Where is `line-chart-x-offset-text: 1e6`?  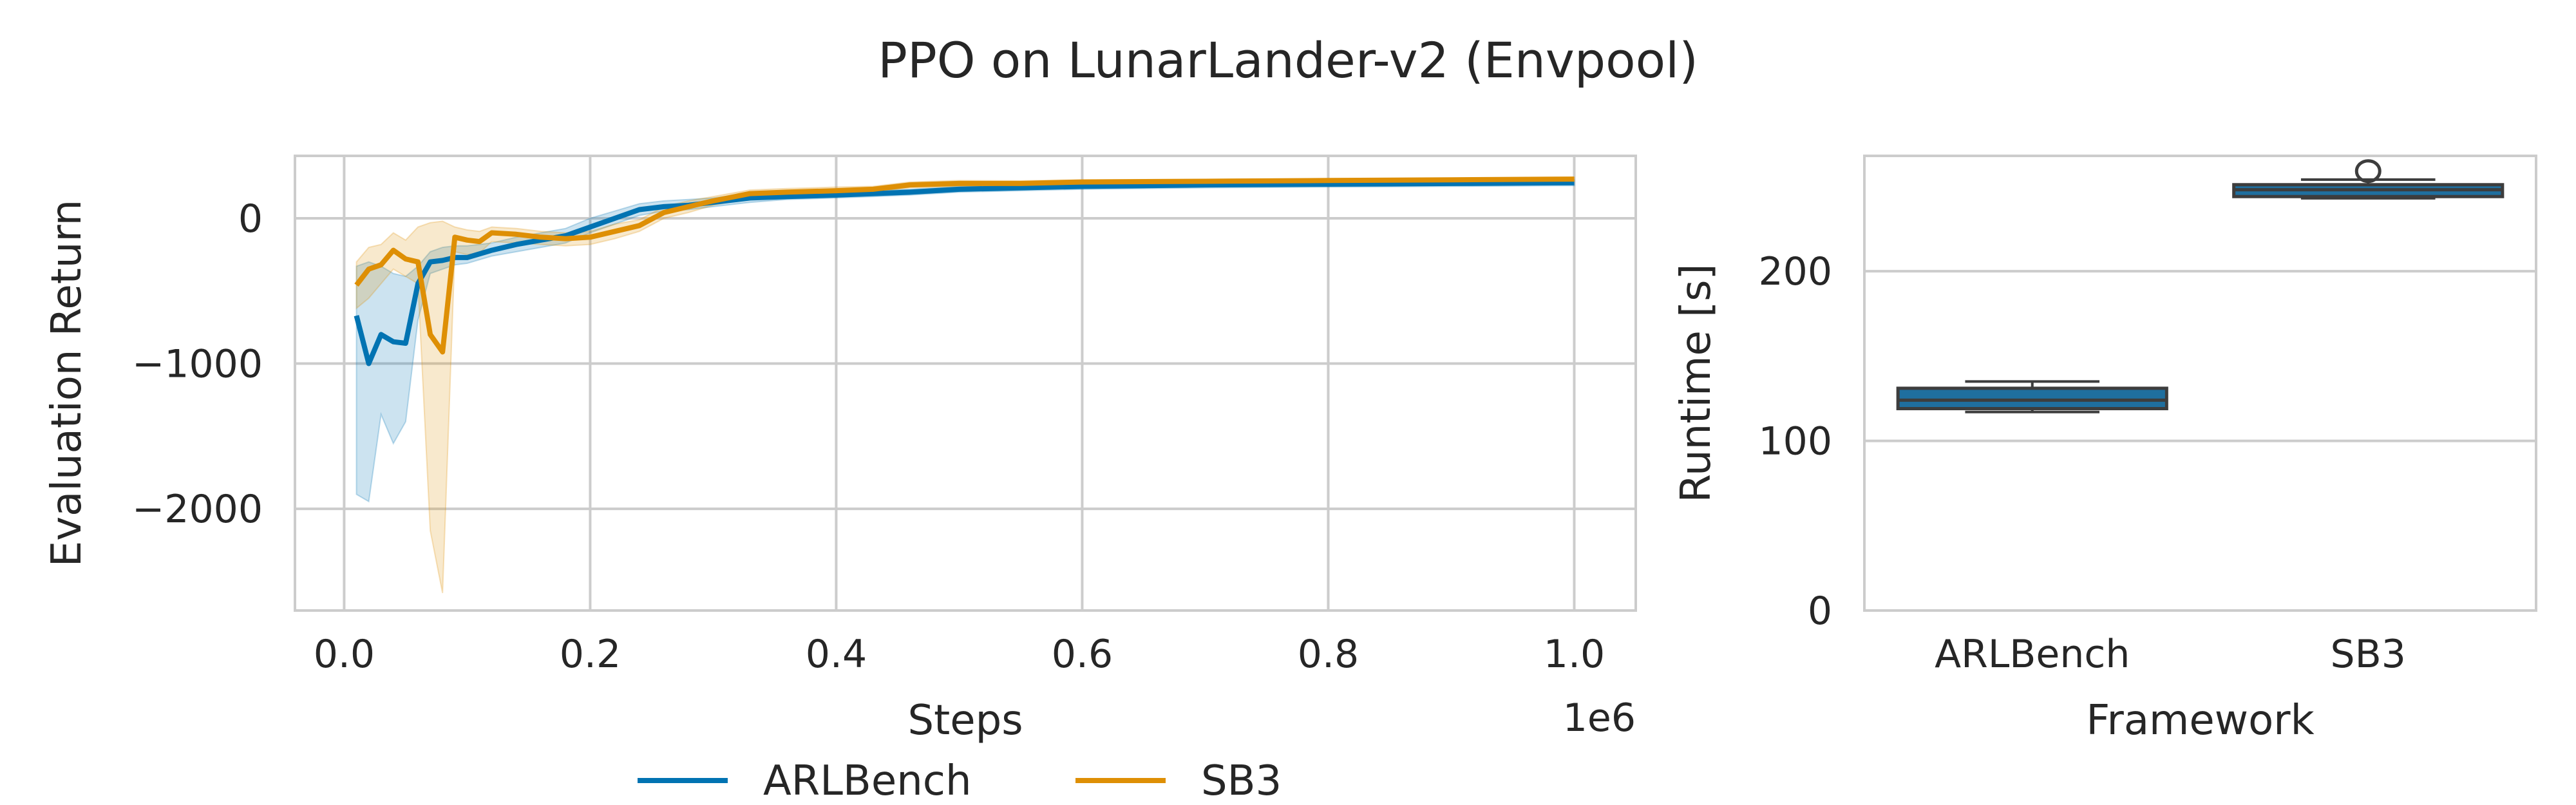
line-chart-x-offset-text: 1e6 is located at coordinates (1599, 718).